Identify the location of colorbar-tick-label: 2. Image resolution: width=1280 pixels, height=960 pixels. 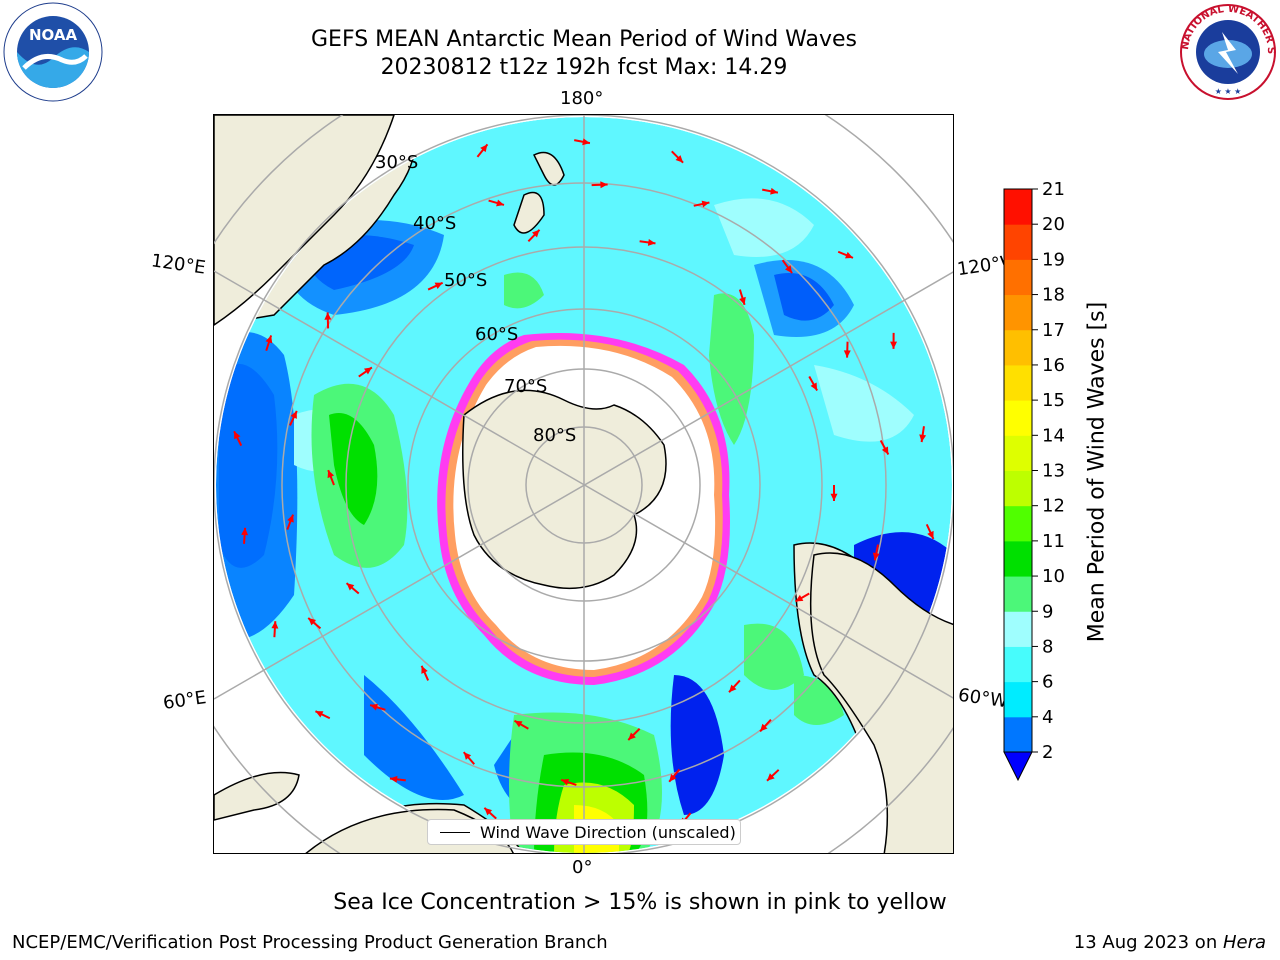
(1047, 752).